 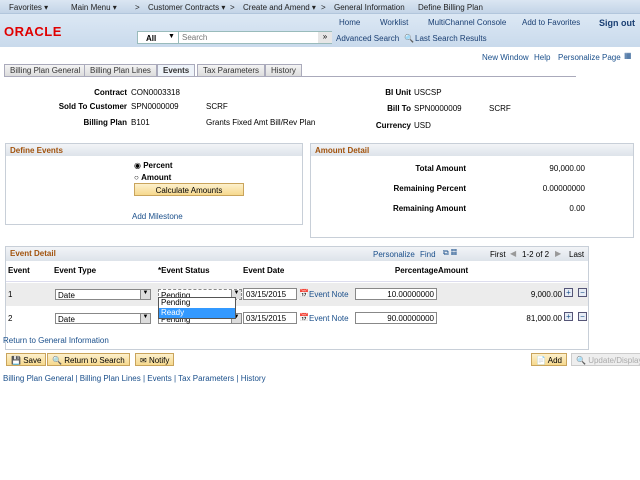 What do you see at coordinates (56, 340) in the screenshot?
I see `return-general-info-link: Return to General Information` at bounding box center [56, 340].